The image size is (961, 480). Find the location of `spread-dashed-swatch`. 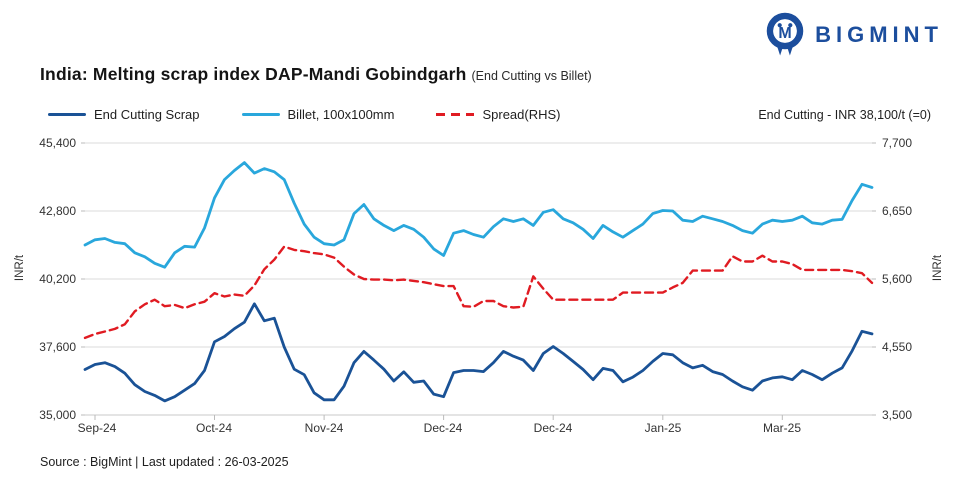

spread-dashed-swatch is located at coordinates (455, 114).